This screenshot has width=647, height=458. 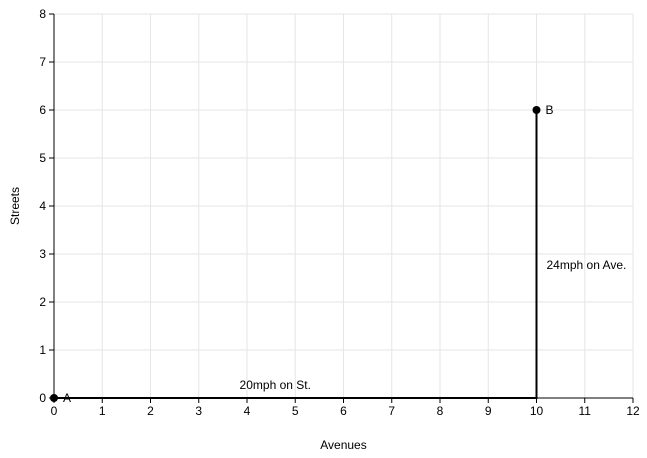 What do you see at coordinates (42, 254) in the screenshot?
I see `y-tick-label: 3` at bounding box center [42, 254].